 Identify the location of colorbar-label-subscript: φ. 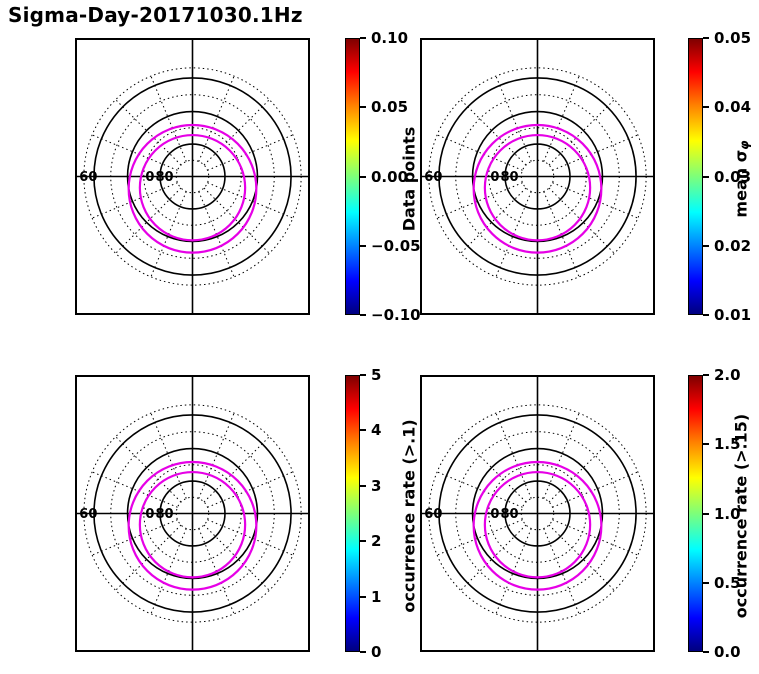
(744, 144).